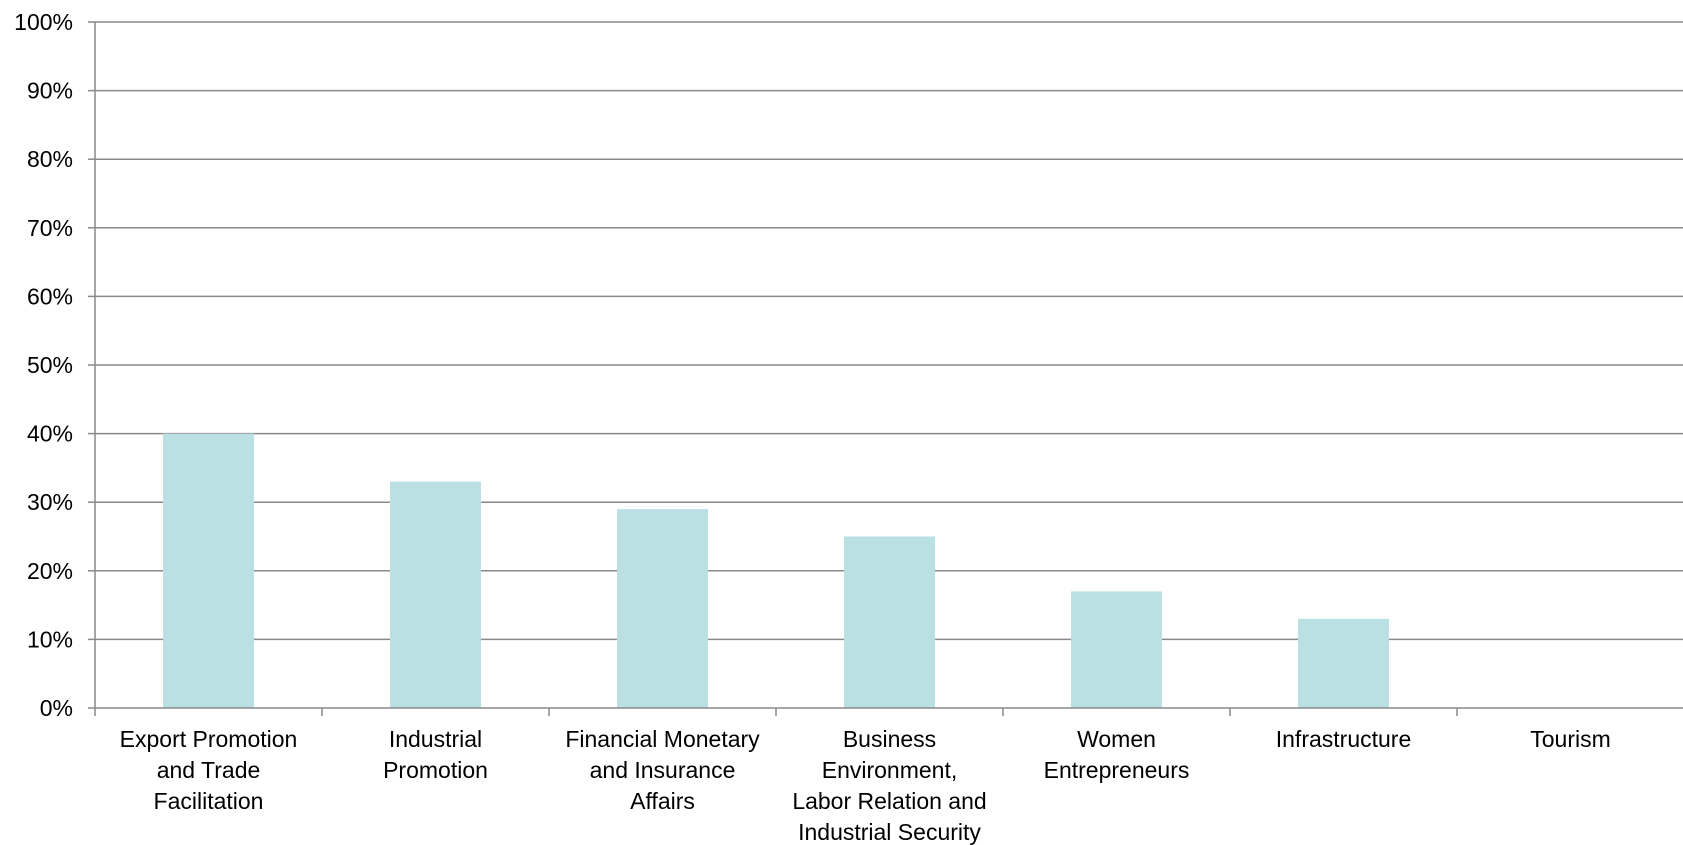 The image size is (1683, 845). I want to click on category-label-line: Women, so click(1116, 739).